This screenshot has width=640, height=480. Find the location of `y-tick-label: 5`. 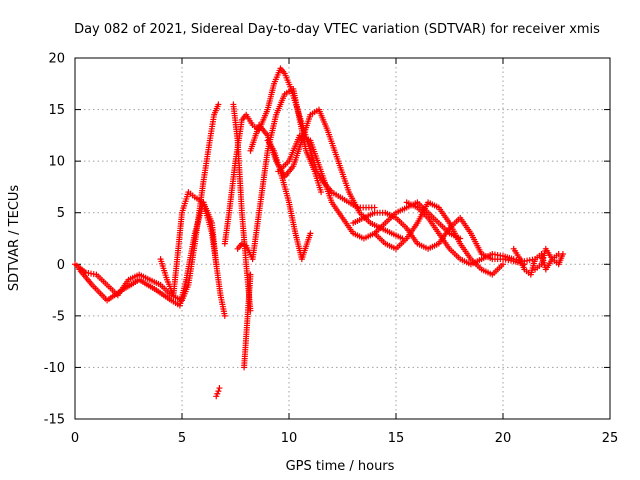

y-tick-label: 5 is located at coordinates (61, 213).